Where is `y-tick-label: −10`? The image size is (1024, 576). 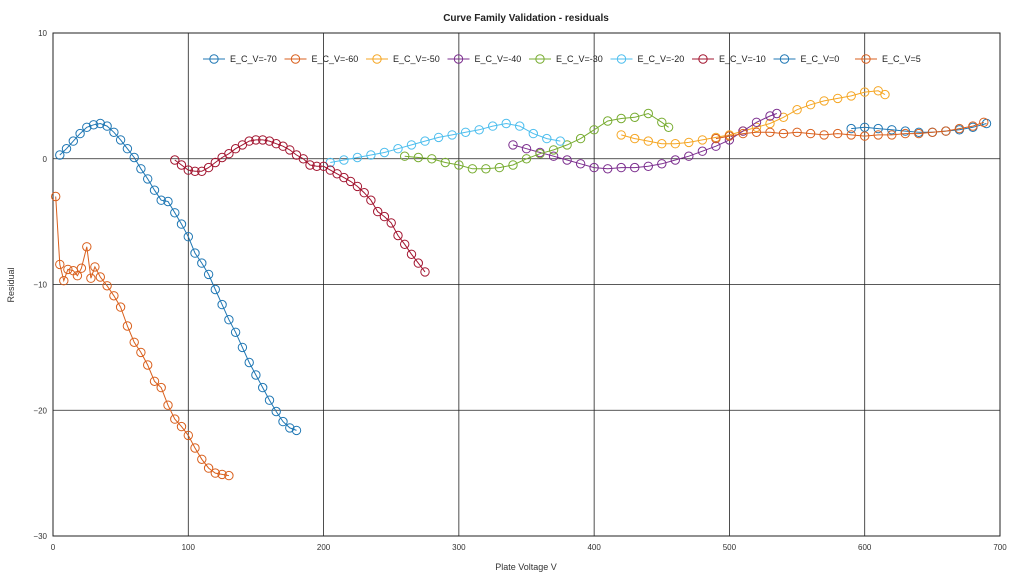
y-tick-label: −10 is located at coordinates (40, 285).